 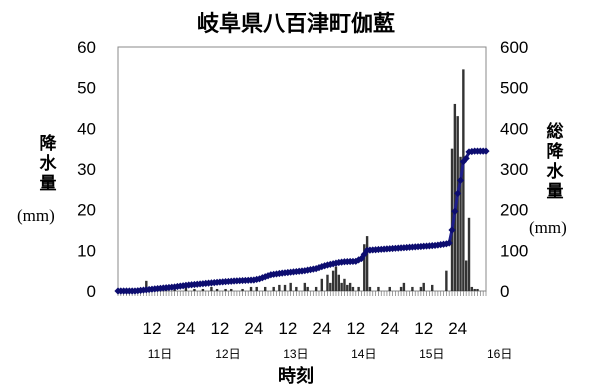 I want to click on x-day-label: 16日, so click(x=499, y=354).